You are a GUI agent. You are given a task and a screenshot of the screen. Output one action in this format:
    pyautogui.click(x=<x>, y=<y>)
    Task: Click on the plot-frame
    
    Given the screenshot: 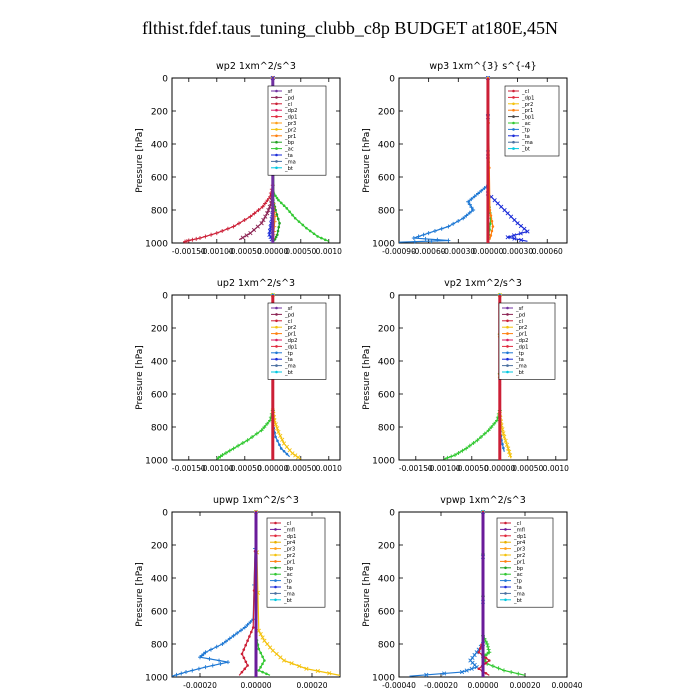 What is the action you would take?
    pyautogui.click(x=483, y=377)
    